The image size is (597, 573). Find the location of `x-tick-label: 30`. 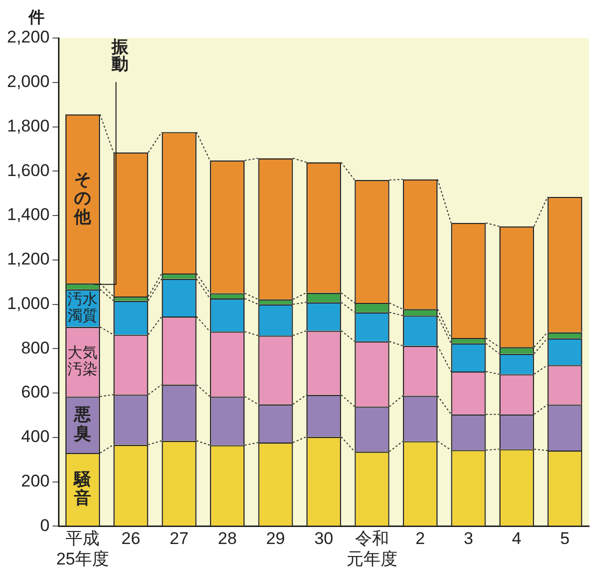

x-tick-label: 30 is located at coordinates (324, 538).